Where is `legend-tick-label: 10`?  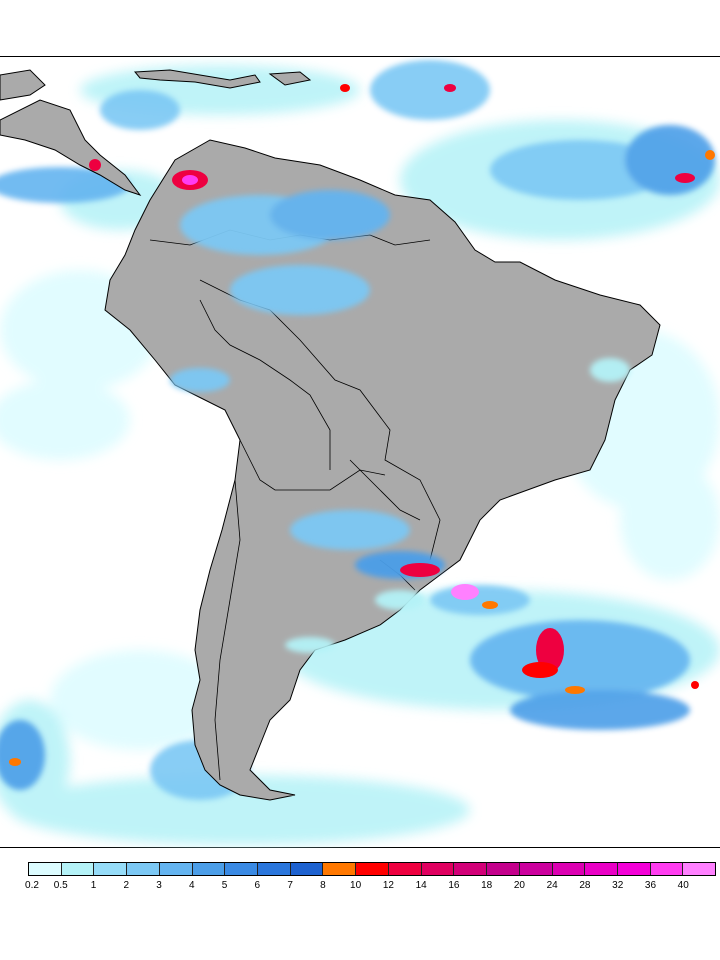 legend-tick-label: 10 is located at coordinates (356, 885).